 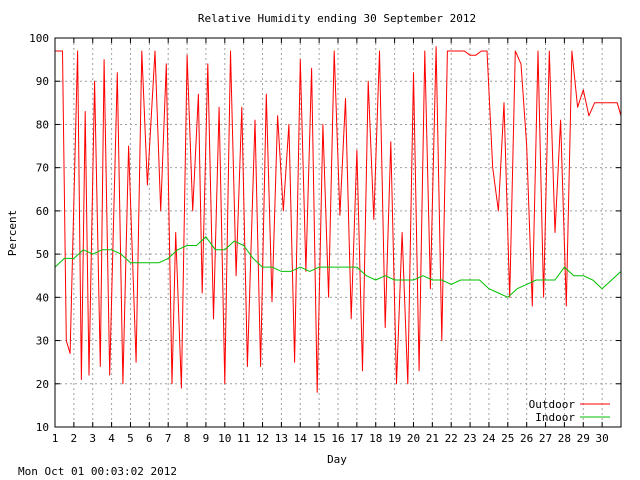 I want to click on x-tick-label: 23, so click(x=469, y=438).